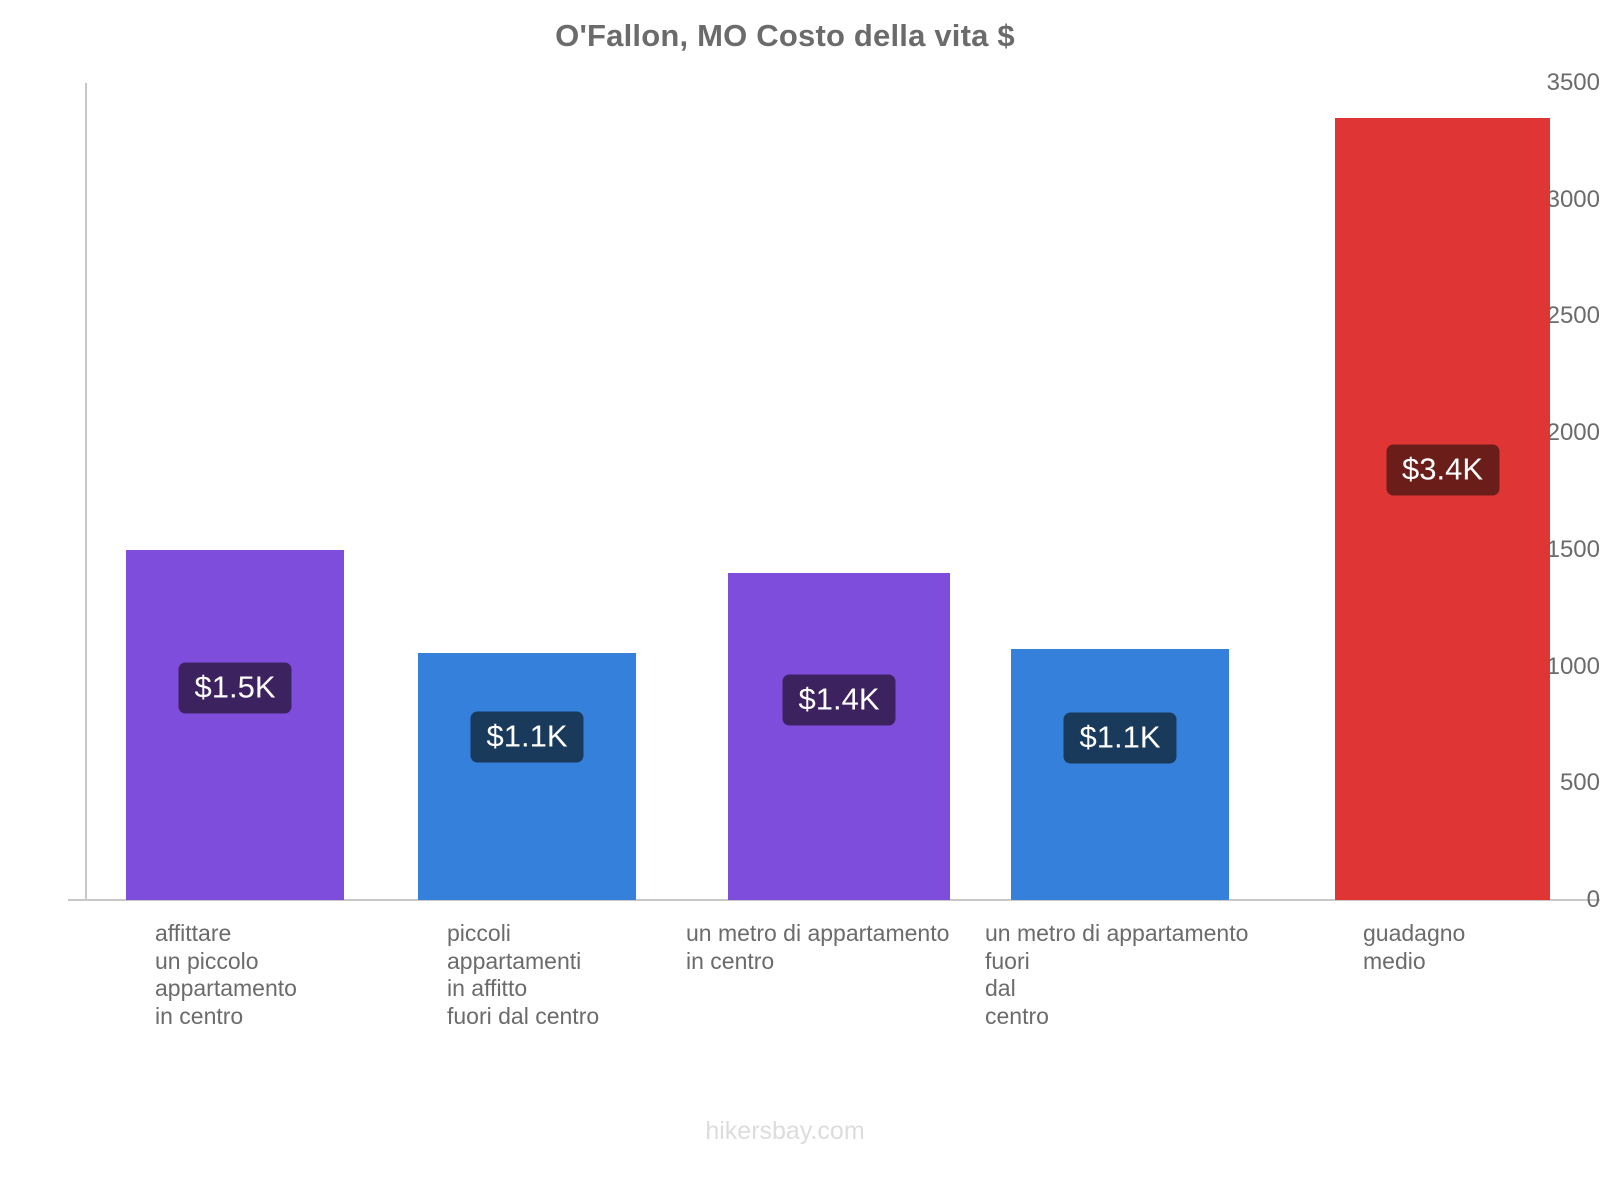 The width and height of the screenshot is (1600, 1200). What do you see at coordinates (1573, 316) in the screenshot?
I see `y-axis-tick-label: 2500` at bounding box center [1573, 316].